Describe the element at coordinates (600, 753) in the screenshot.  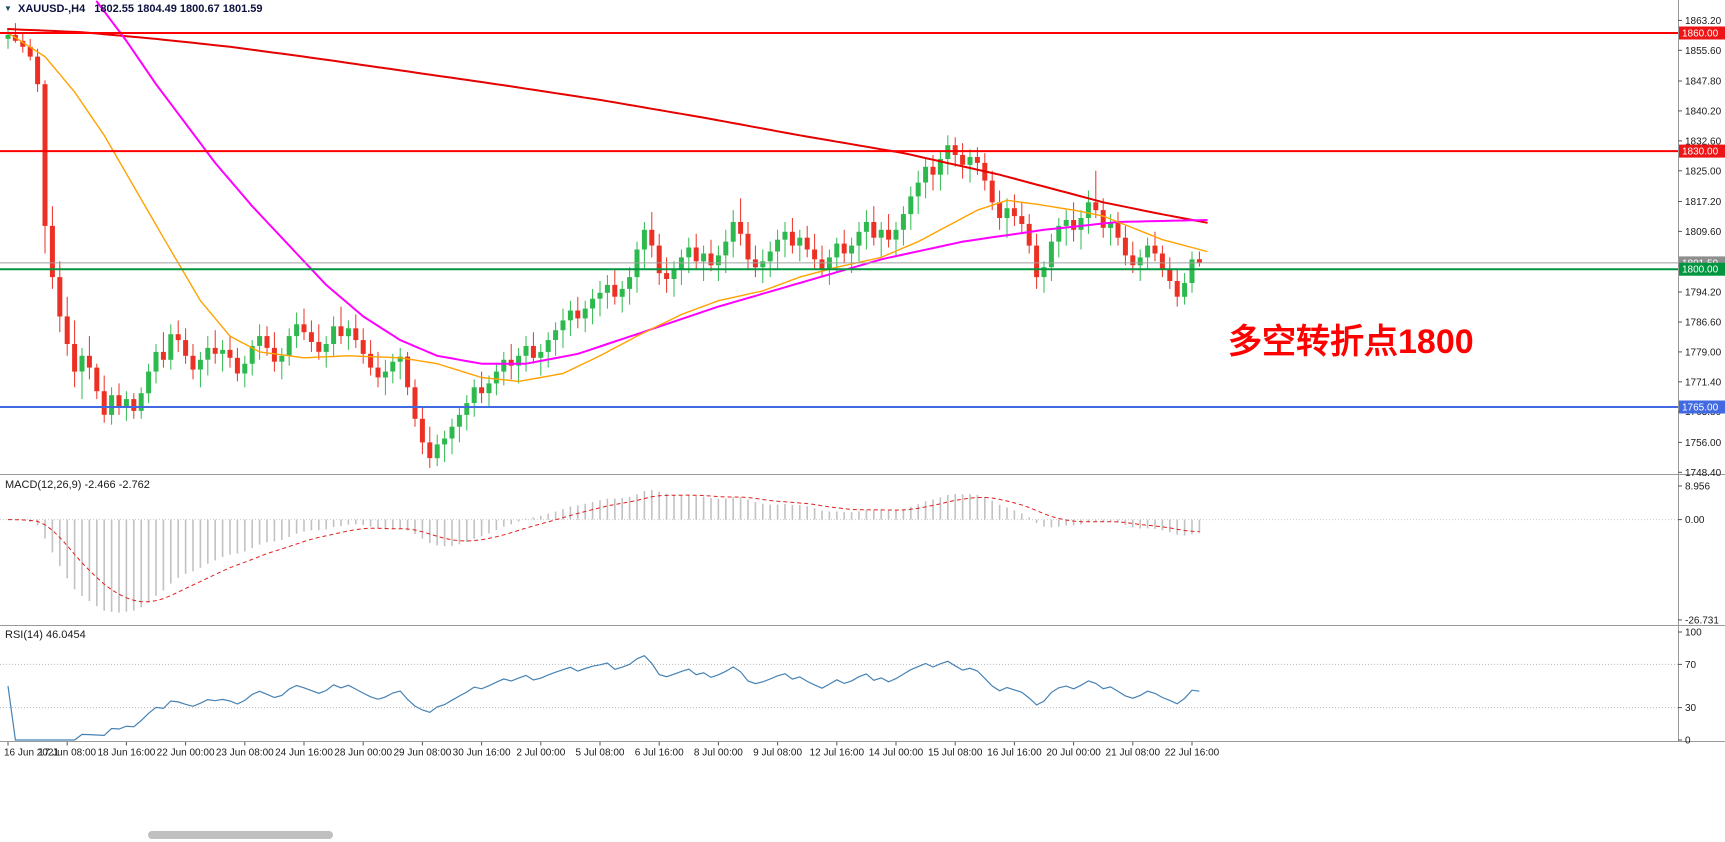
I see `time-axis-label: 5 Jul 08:00` at that location.